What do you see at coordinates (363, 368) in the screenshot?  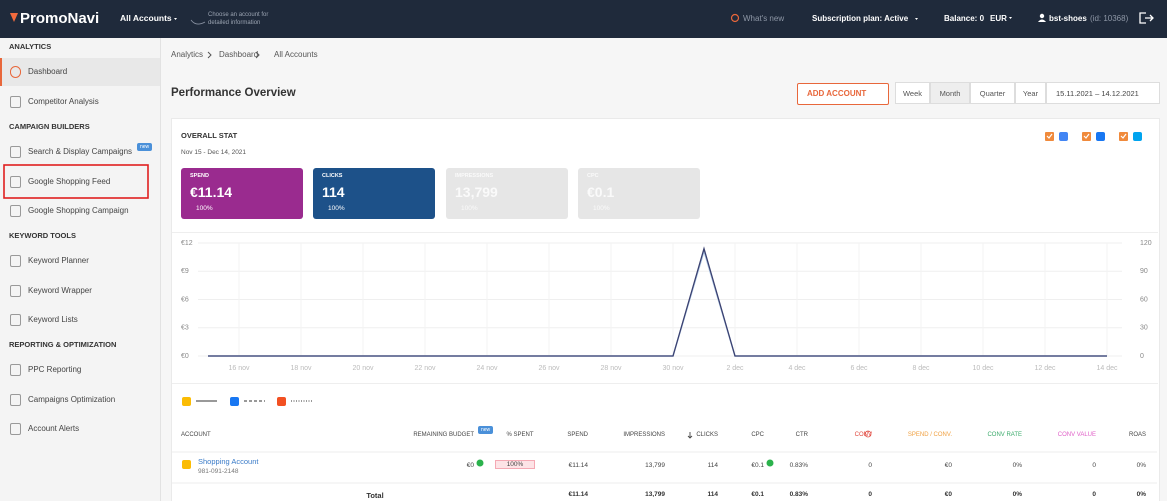 I see `x-tick-label: 20 nov` at bounding box center [363, 368].